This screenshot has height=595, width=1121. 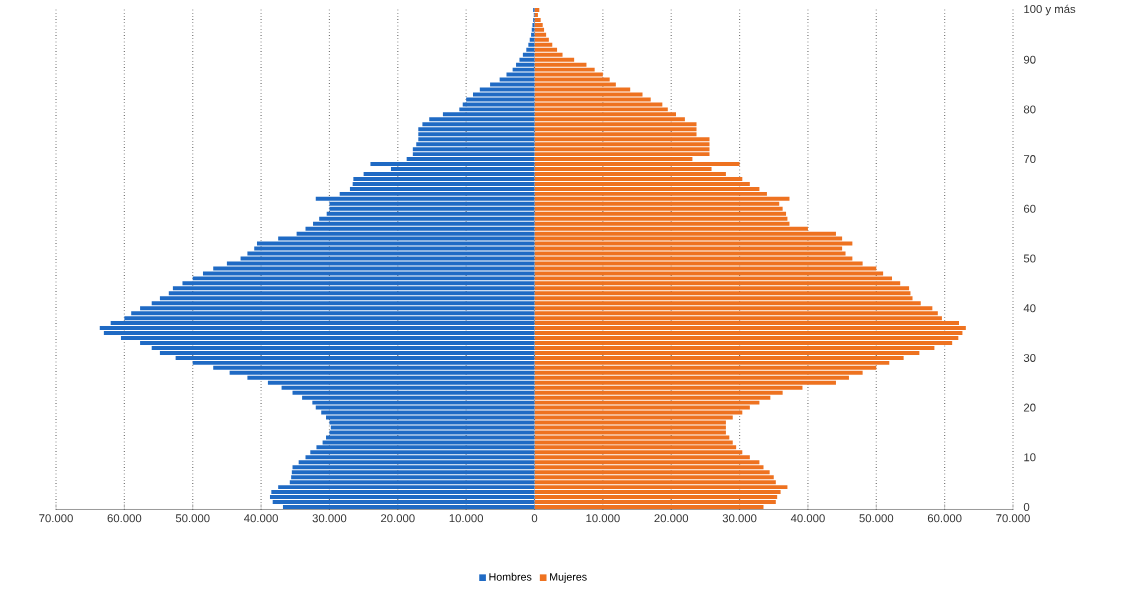 What do you see at coordinates (1029, 109) in the screenshot?
I see `y-tick-label: 80` at bounding box center [1029, 109].